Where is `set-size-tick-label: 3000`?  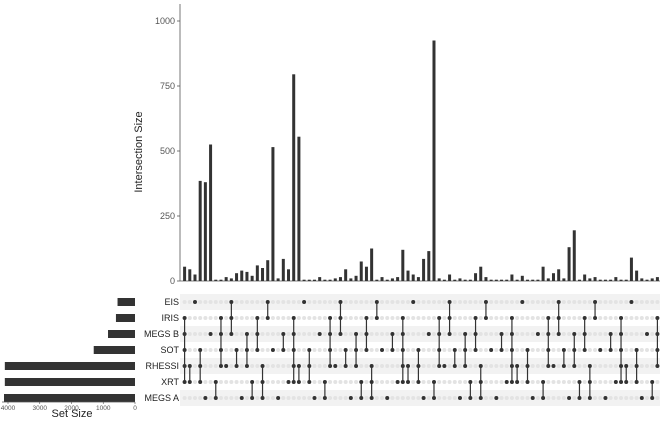 set-size-tick-label: 3000 is located at coordinates (40, 408).